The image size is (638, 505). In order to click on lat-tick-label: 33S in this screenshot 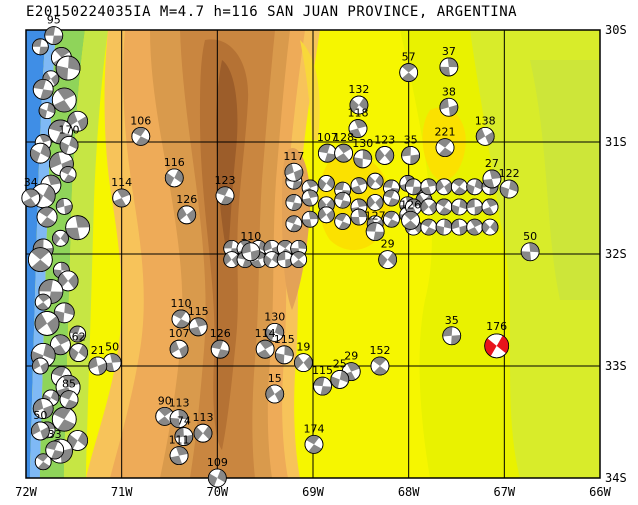, I will do `click(616, 366)`.